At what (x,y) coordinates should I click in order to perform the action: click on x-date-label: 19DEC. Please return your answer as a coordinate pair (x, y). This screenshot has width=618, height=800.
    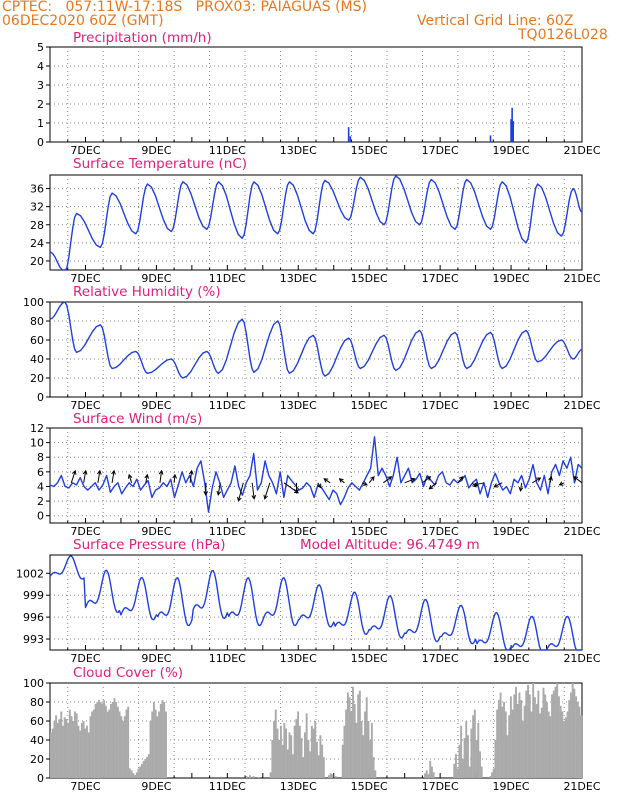
    Looking at the image, I should click on (511, 531).